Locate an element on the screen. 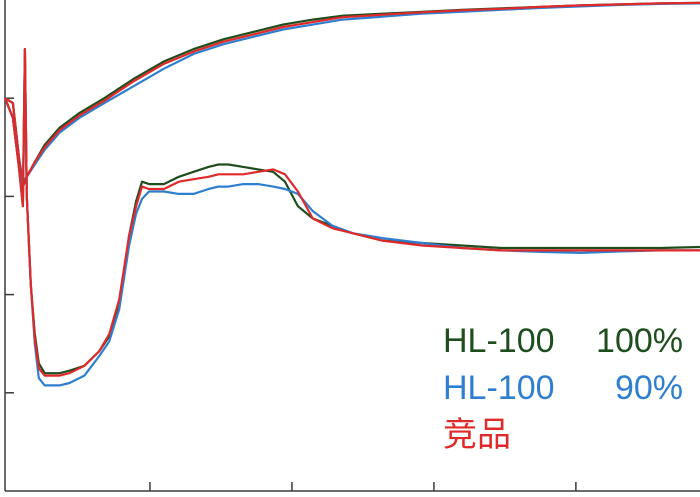 This screenshot has width=700, height=497. legend-label-hl100-90: HL-100 is located at coordinates (499, 388).